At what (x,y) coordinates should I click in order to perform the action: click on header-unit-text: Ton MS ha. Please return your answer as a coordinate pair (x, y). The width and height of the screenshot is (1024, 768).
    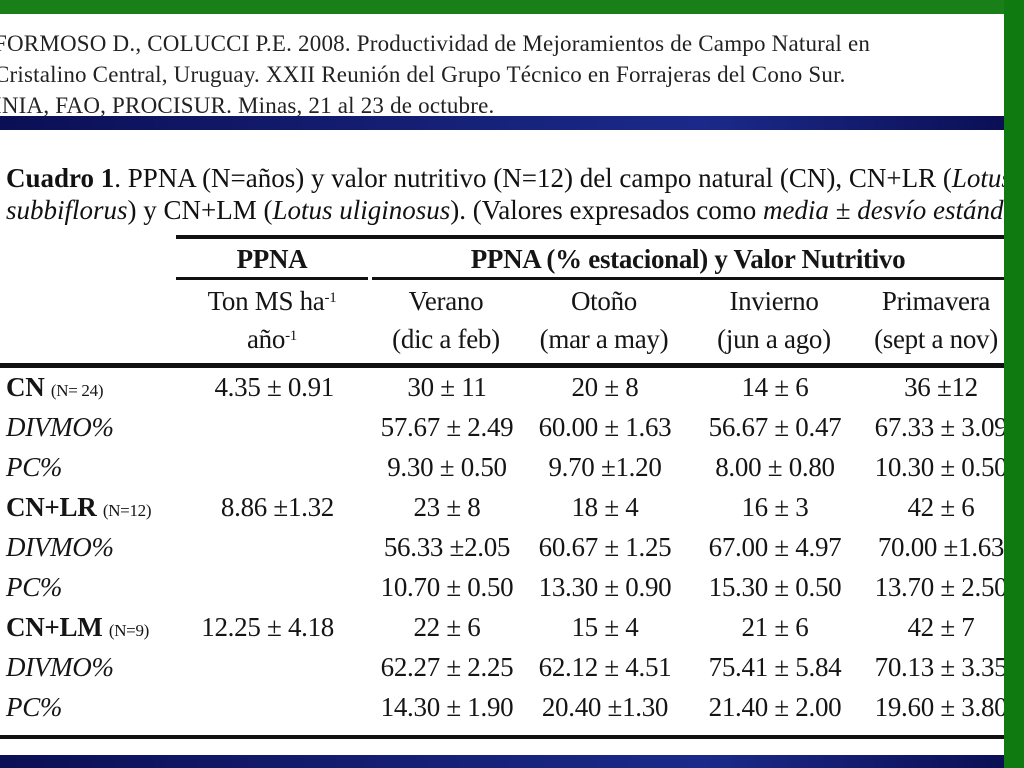
    Looking at the image, I should click on (266, 301).